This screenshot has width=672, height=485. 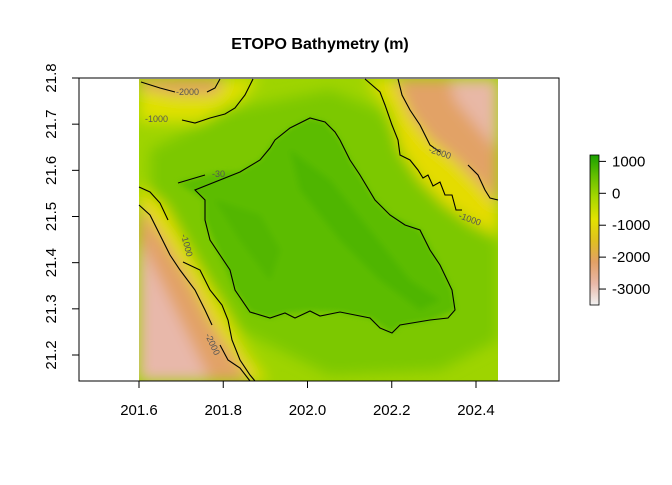 I want to click on colorbar-legend: 1000 0 -1000 -2000 -3000, so click(x=619, y=229).